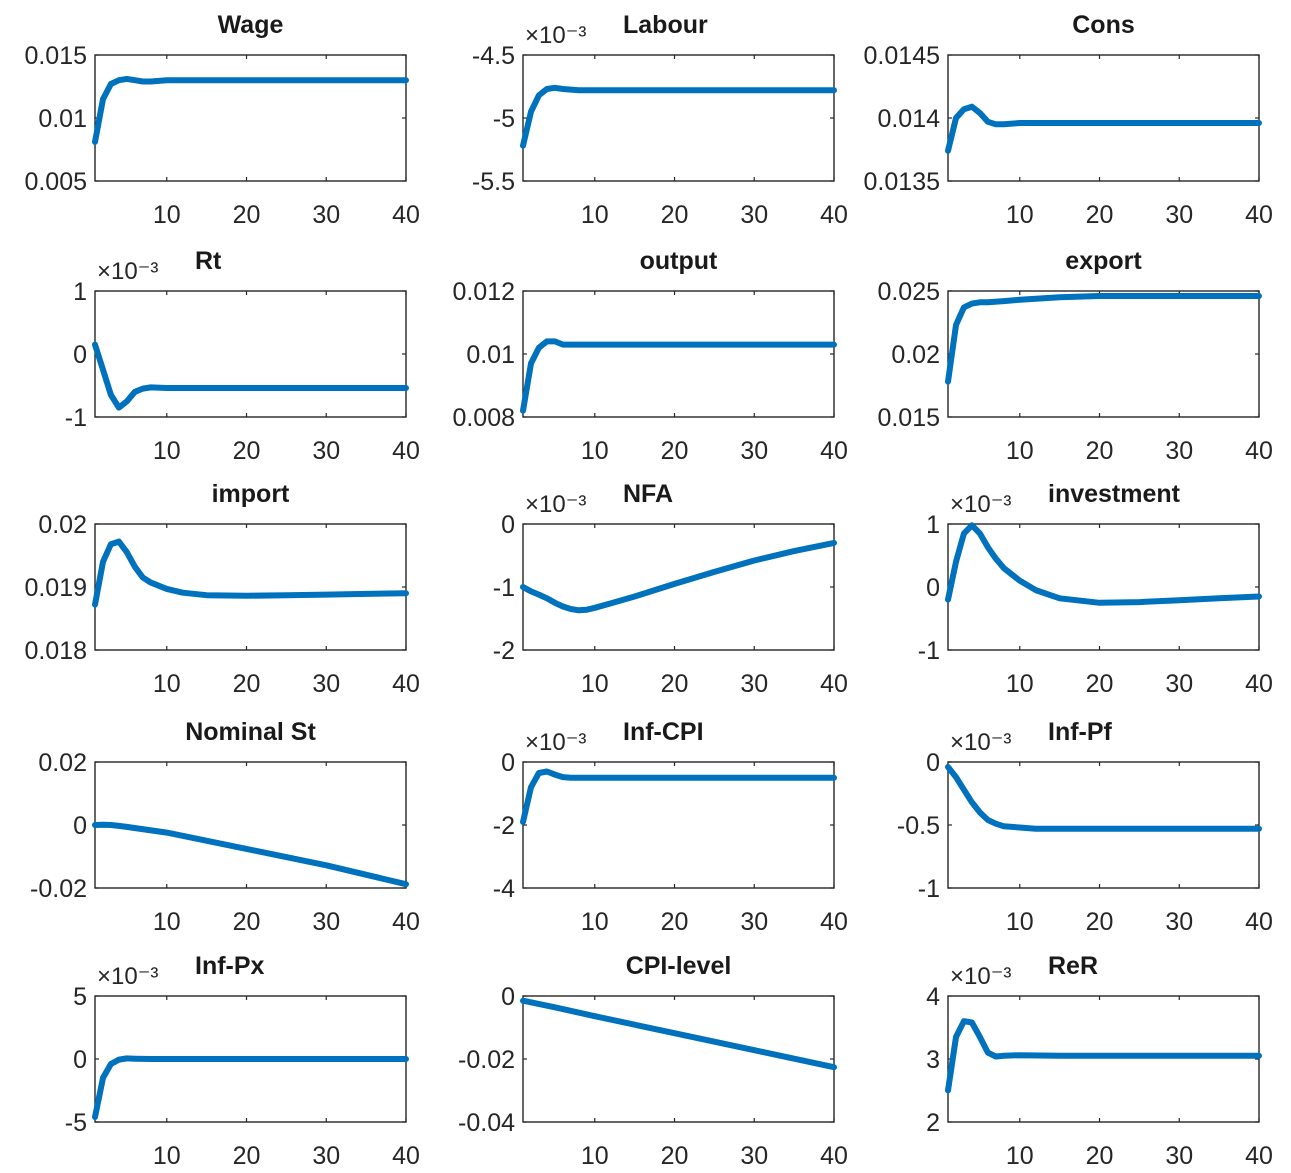  I want to click on y-tick-label: 0.015, so click(55, 56).